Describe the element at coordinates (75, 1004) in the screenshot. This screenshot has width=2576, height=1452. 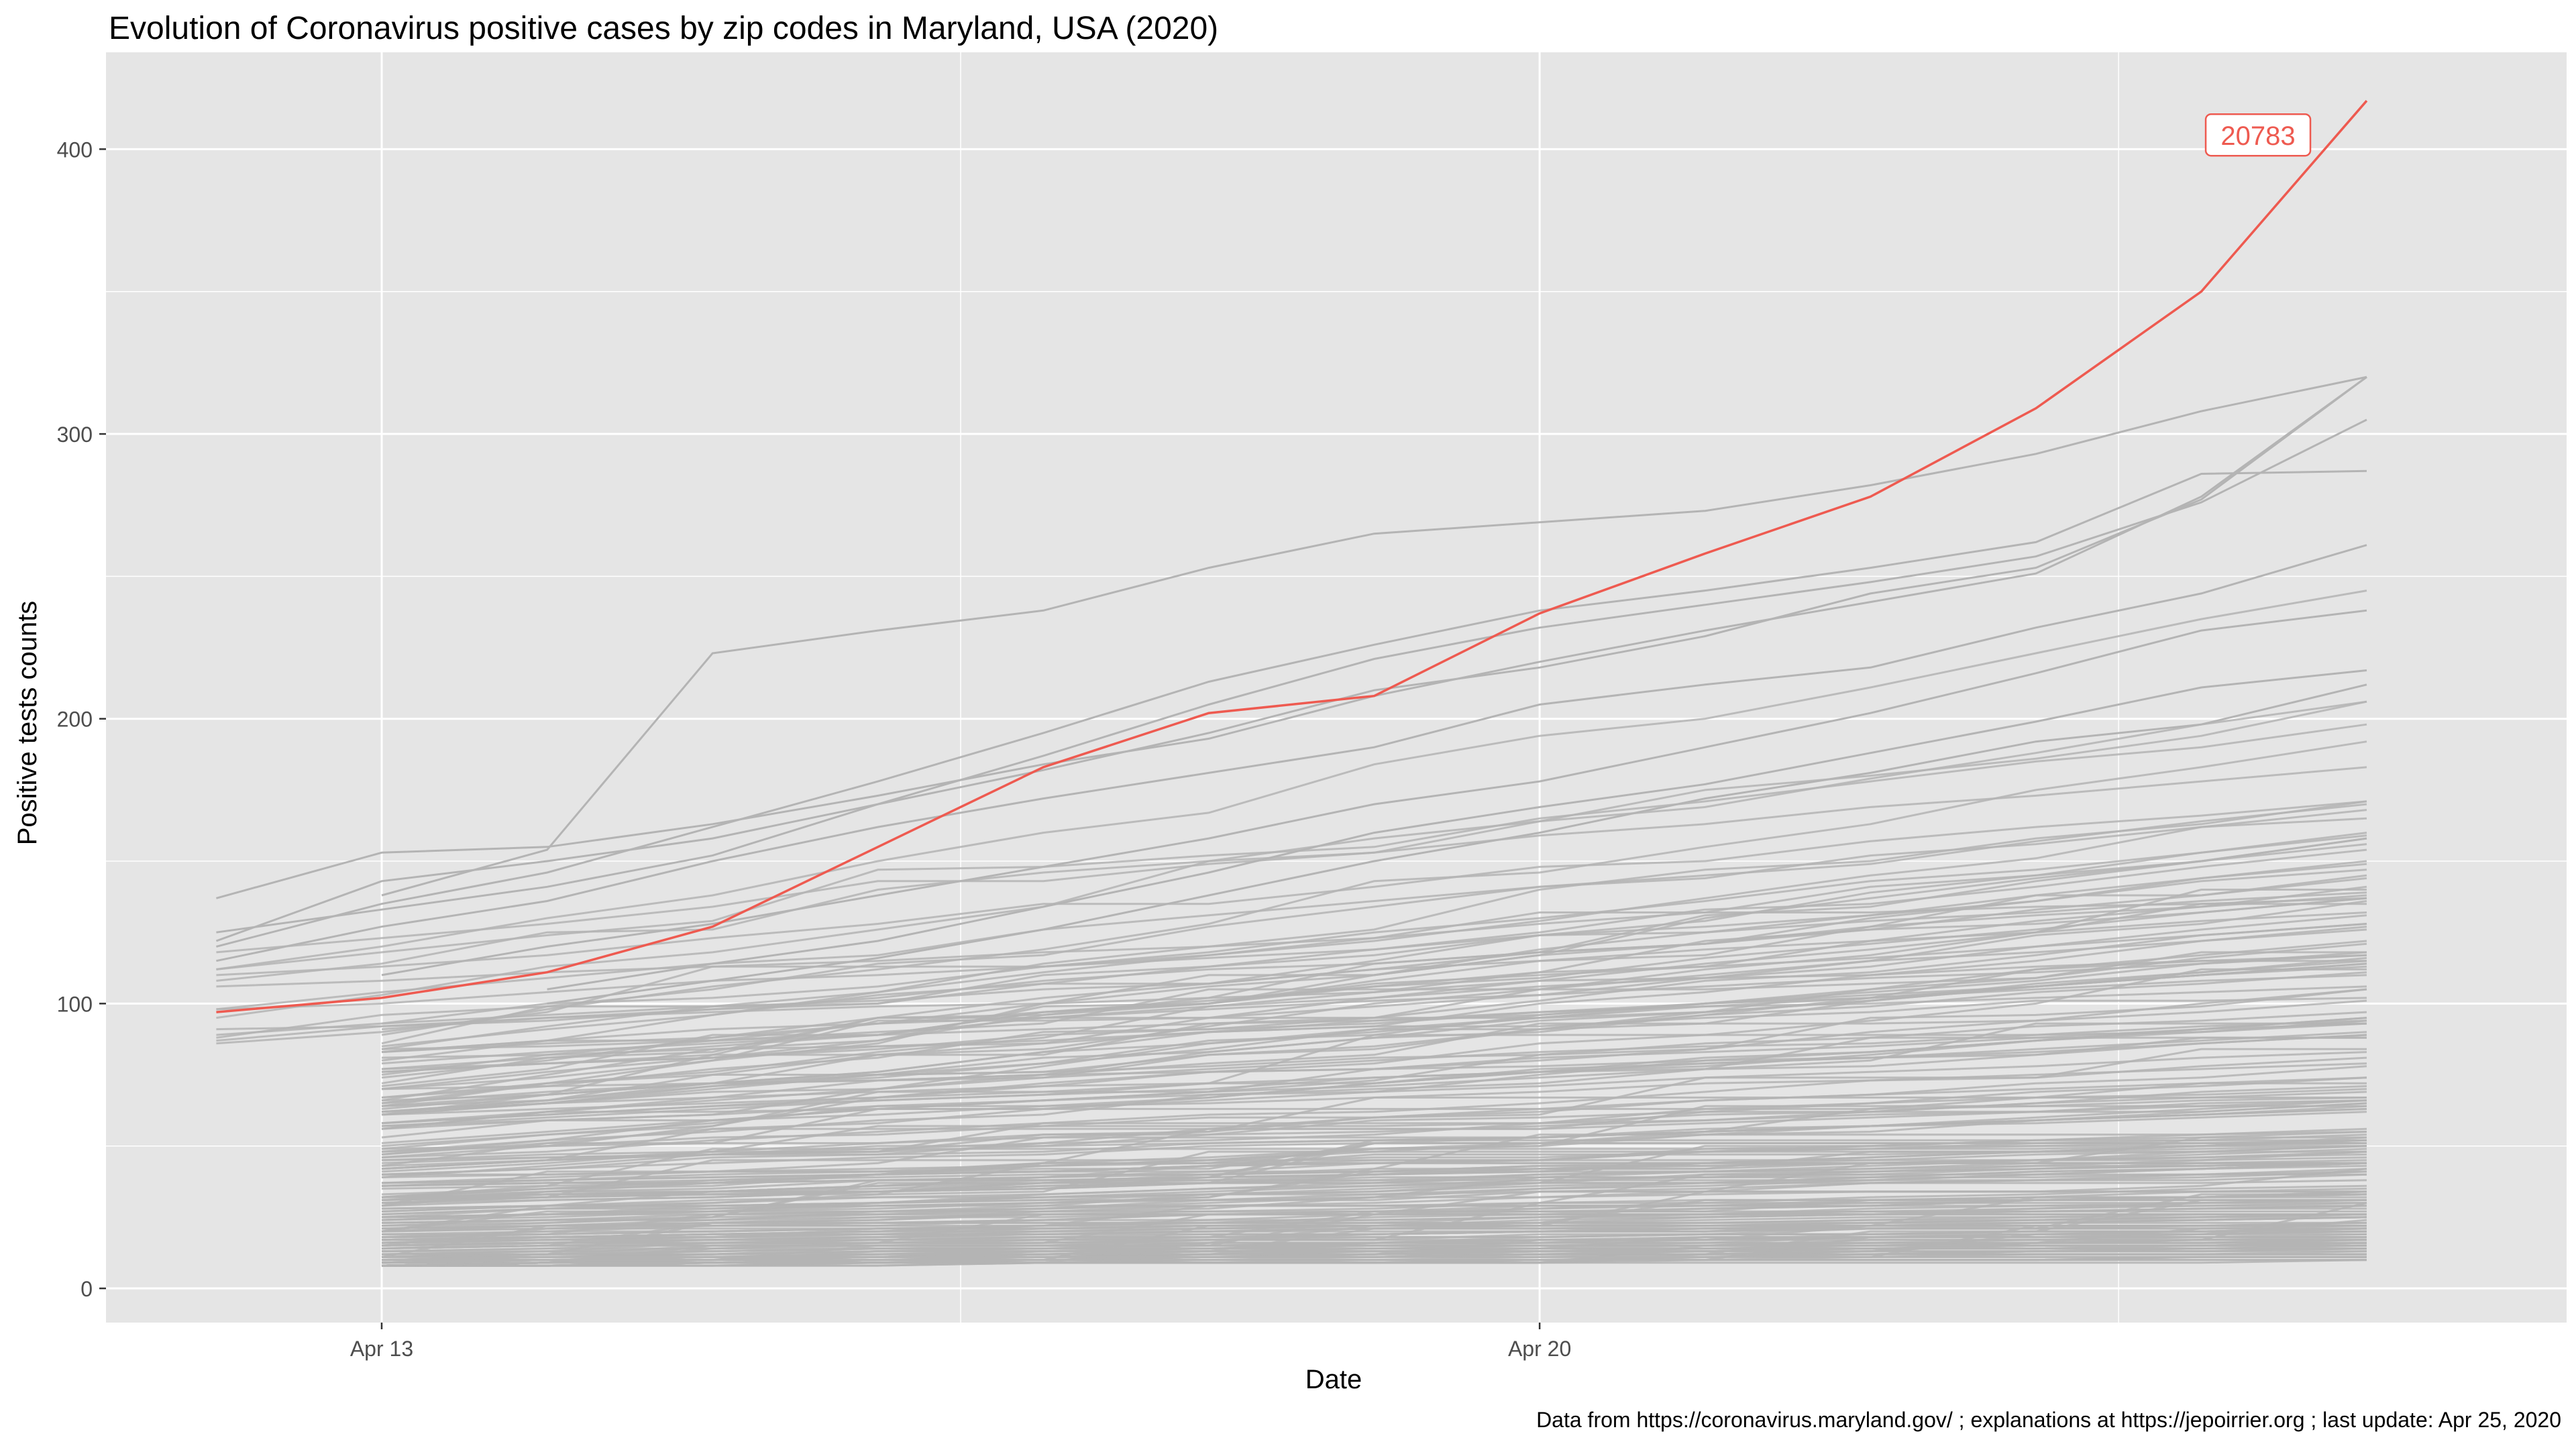
I see `y-tick-label: 100` at that location.